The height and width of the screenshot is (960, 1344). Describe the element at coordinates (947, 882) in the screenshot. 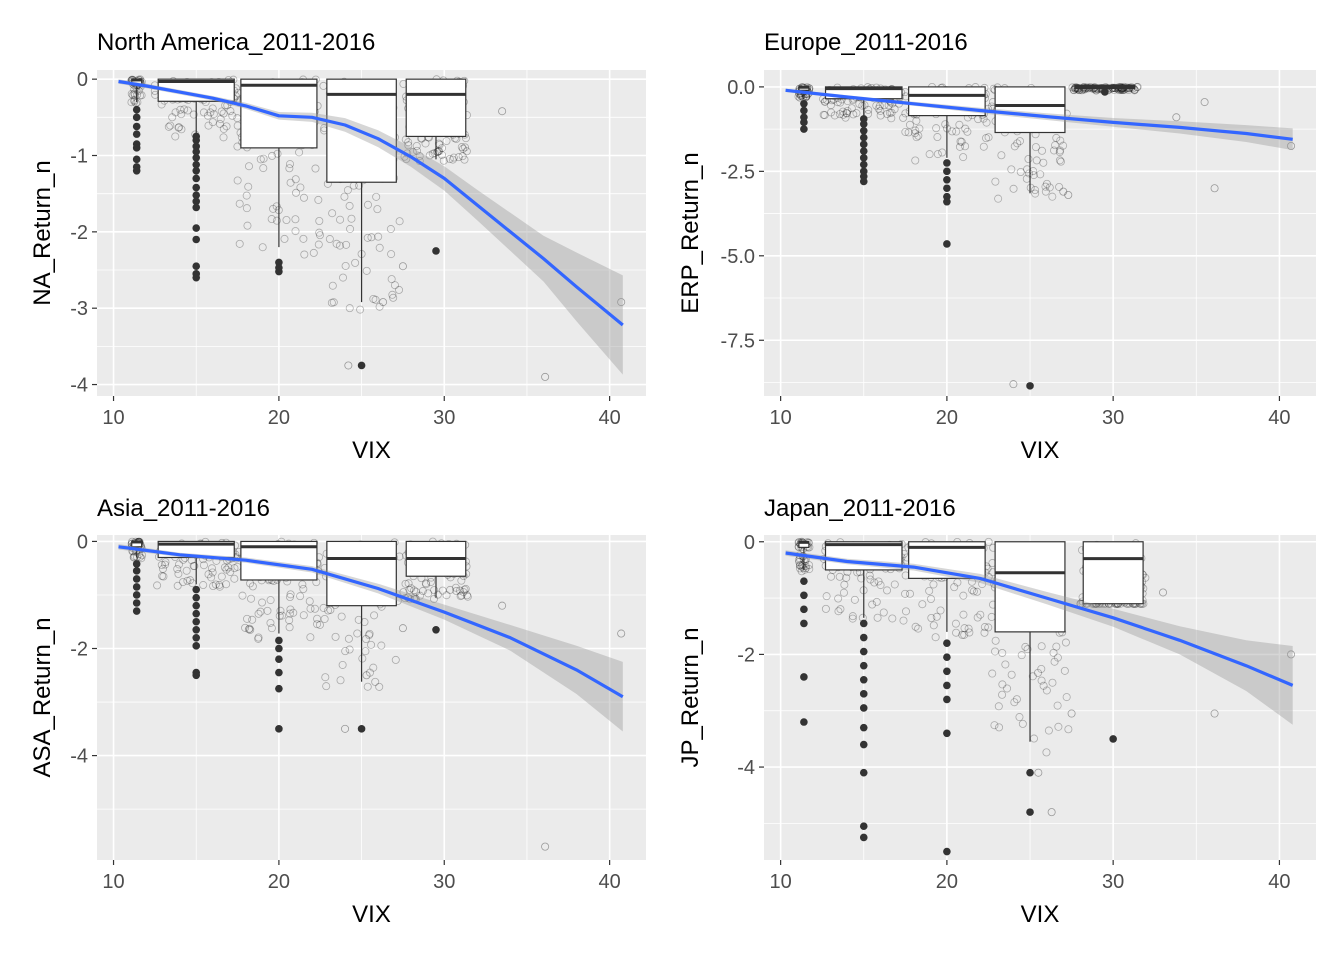

I see `x-tick-label: 20` at that location.